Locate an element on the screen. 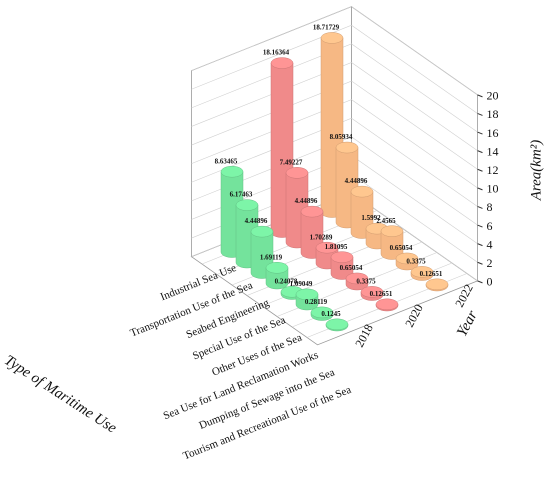  y-tick-label: 12 is located at coordinates (493, 170).